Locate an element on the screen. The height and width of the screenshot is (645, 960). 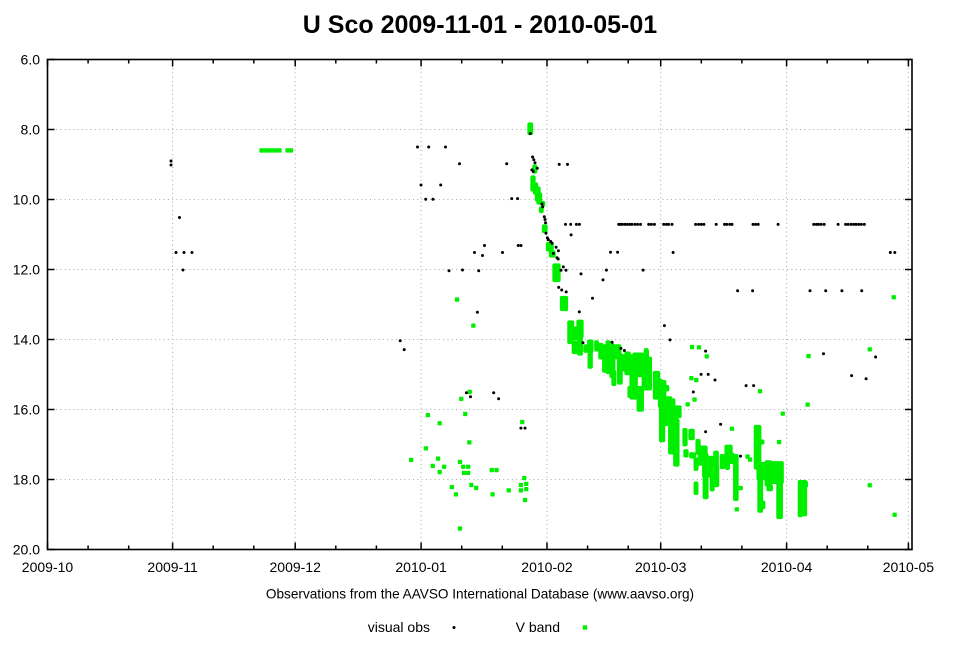
svg-text: 14.0 is located at coordinates (26, 340).